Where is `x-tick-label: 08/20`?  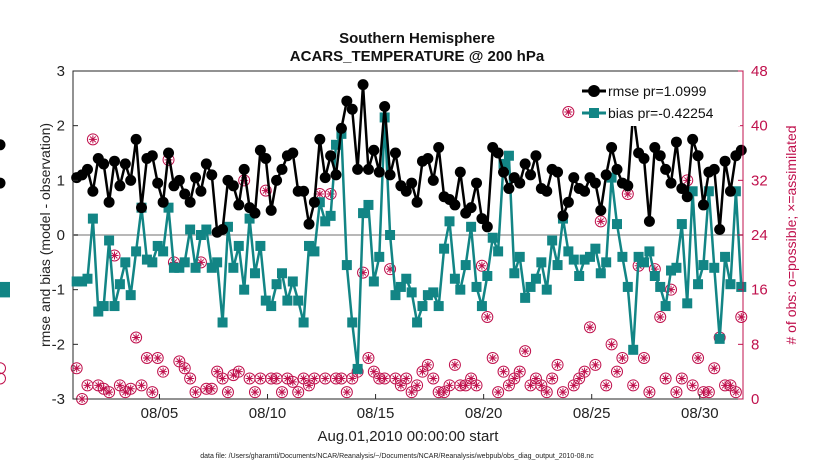
x-tick-label: 08/20 is located at coordinates (484, 413).